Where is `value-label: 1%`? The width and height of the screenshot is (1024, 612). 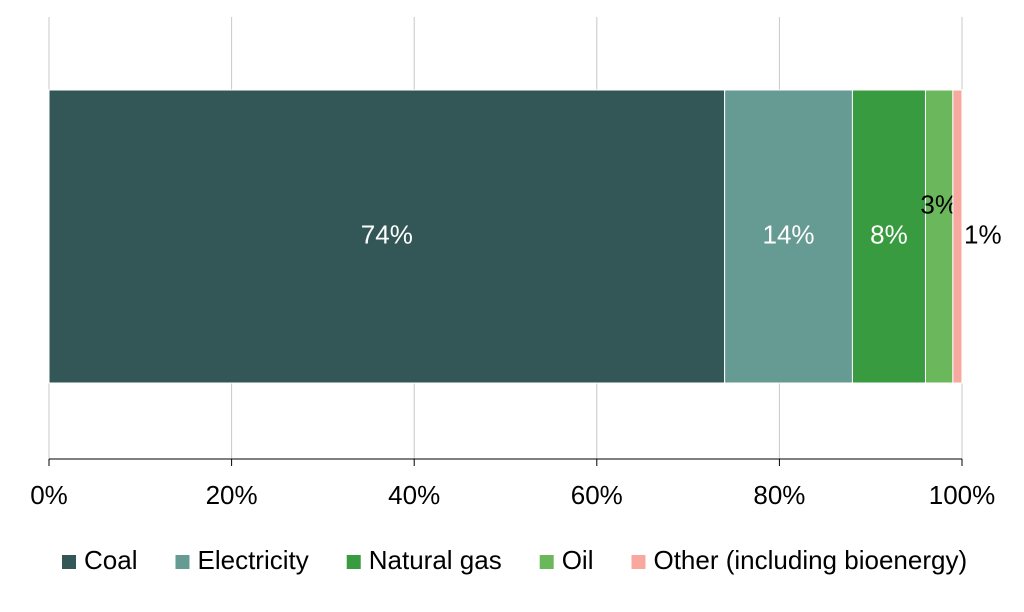
value-label: 1% is located at coordinates (983, 234).